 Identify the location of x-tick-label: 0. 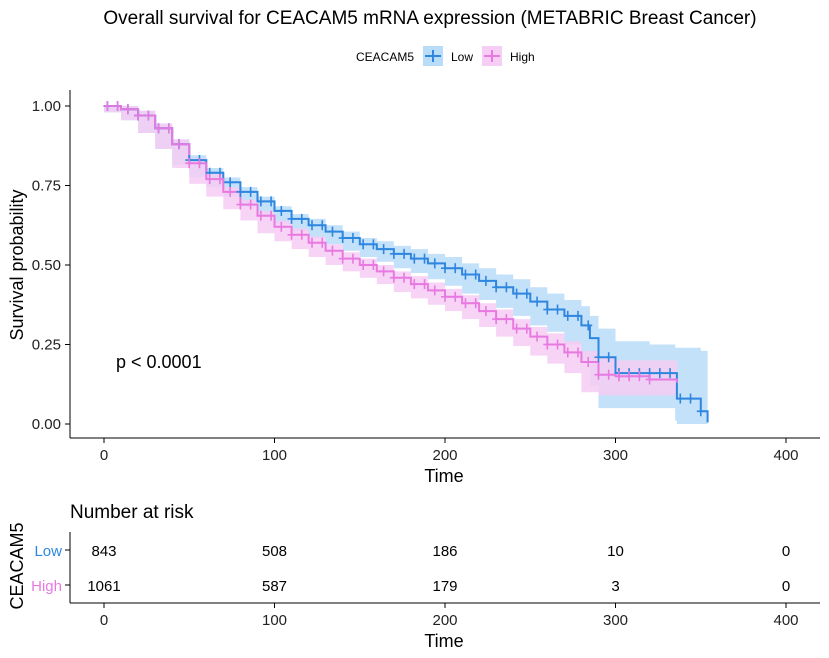
(104, 455).